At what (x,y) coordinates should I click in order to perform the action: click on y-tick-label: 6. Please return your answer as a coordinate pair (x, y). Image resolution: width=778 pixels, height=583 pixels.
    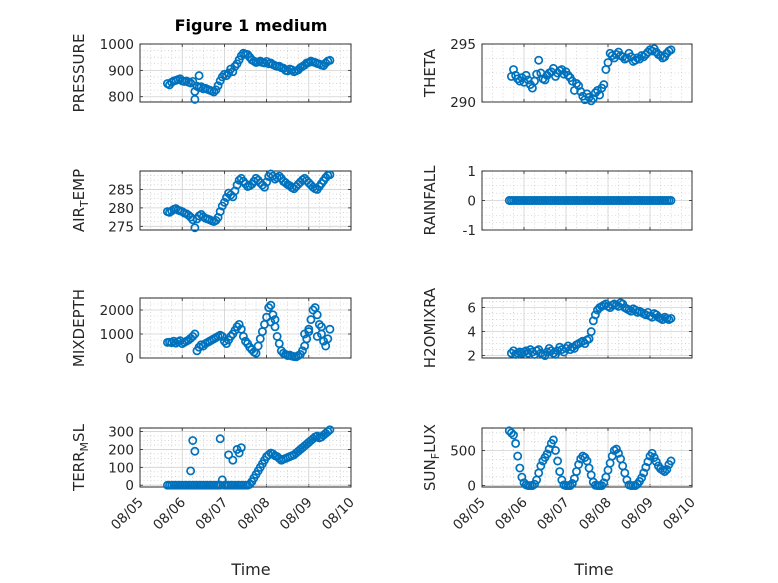
    Looking at the image, I should click on (471, 309).